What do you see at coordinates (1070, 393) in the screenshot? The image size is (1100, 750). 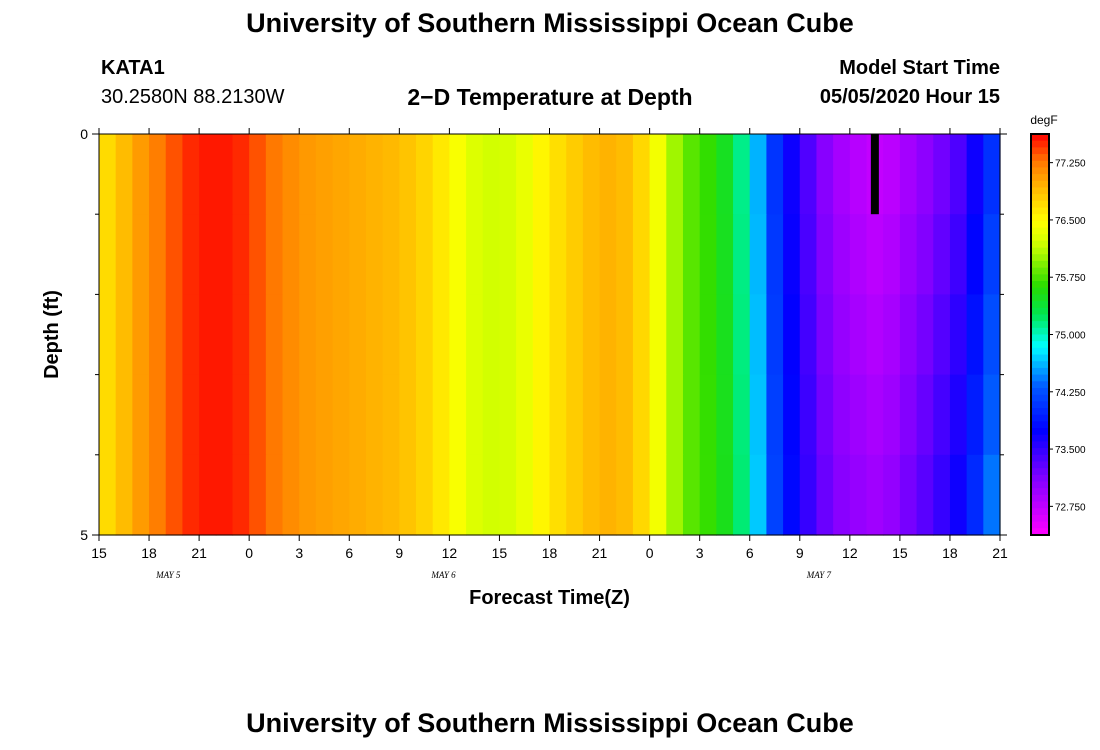 I see `colorbar-tick-label: 74.250` at bounding box center [1070, 393].